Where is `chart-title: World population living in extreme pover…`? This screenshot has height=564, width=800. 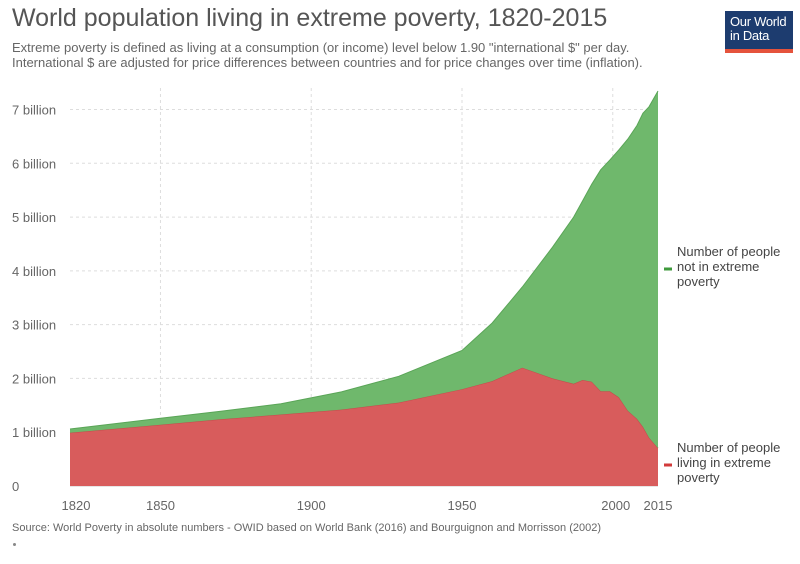
chart-title: World population living in extreme pover… is located at coordinates (310, 18).